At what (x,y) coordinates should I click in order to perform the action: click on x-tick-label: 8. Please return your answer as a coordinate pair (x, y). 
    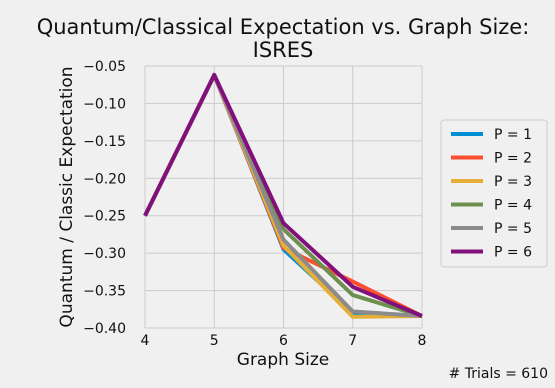
    Looking at the image, I should click on (422, 341).